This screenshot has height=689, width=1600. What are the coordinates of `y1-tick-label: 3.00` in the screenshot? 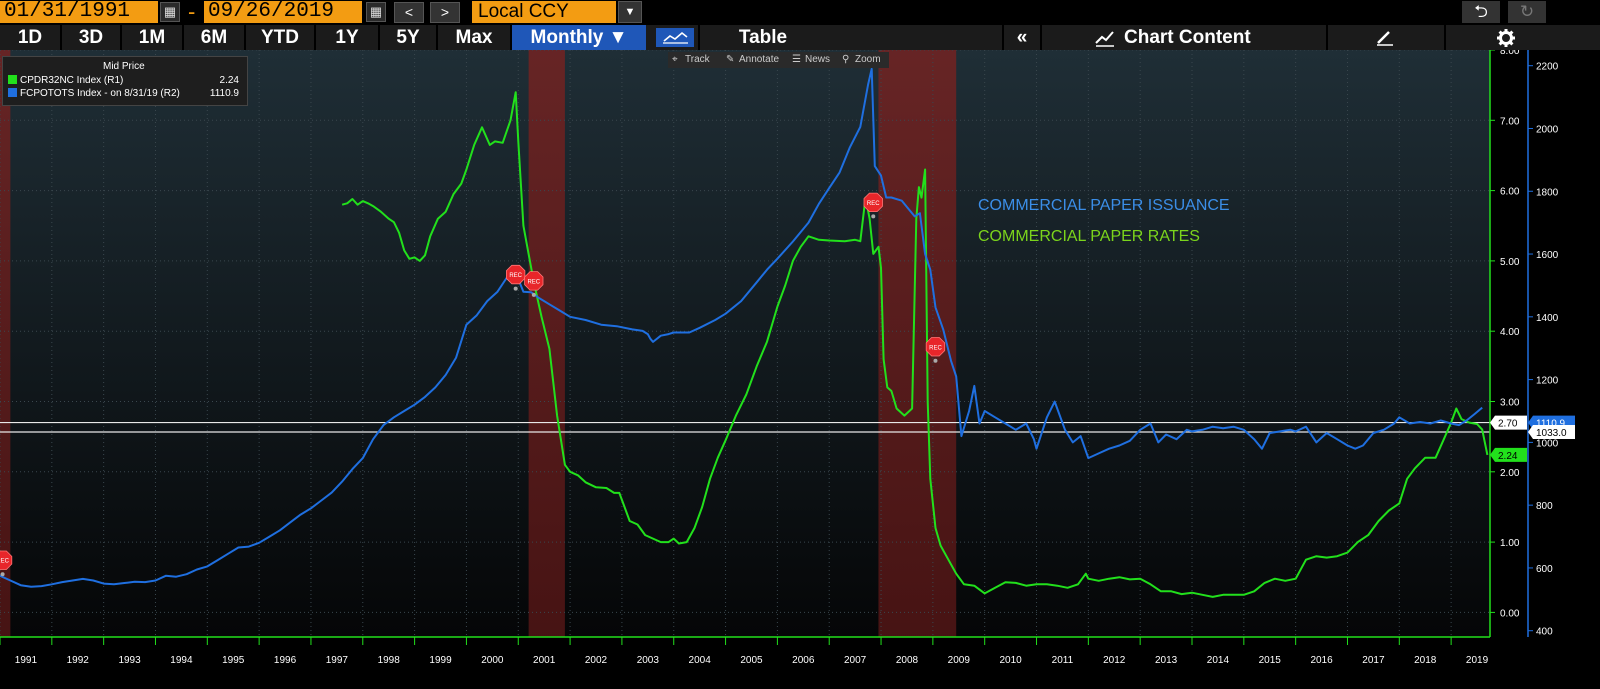 It's located at (1510, 402).